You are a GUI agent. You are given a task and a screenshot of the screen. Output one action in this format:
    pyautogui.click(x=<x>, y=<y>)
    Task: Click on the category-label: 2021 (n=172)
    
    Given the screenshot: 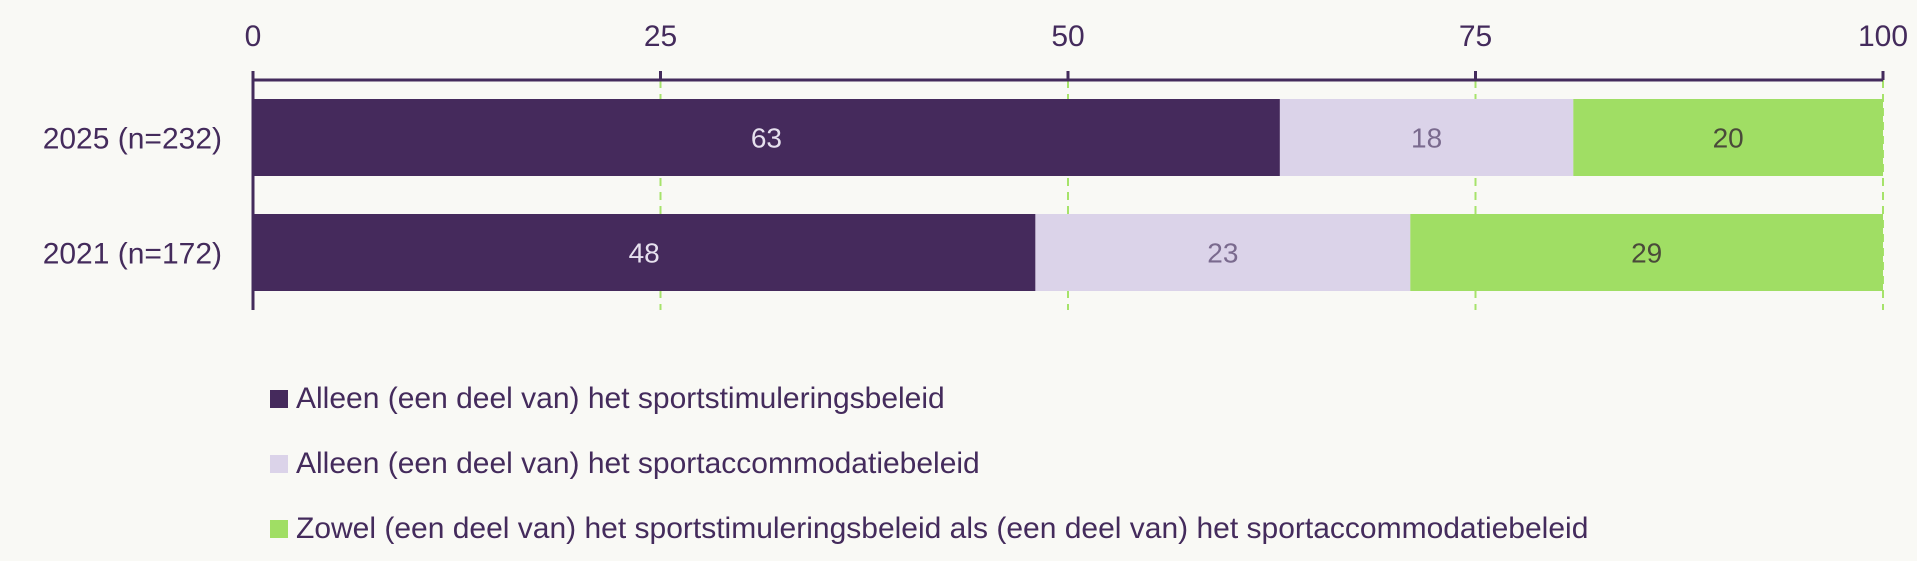 What is the action you would take?
    pyautogui.click(x=132, y=254)
    